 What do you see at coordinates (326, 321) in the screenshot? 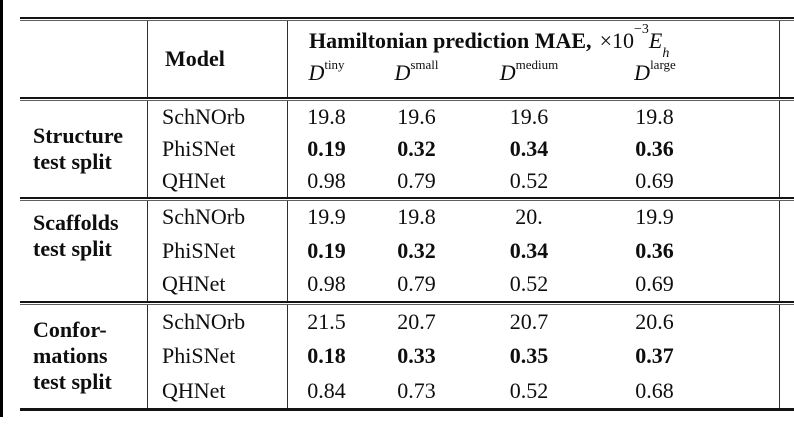
I see `value-cell: 21.5` at bounding box center [326, 321].